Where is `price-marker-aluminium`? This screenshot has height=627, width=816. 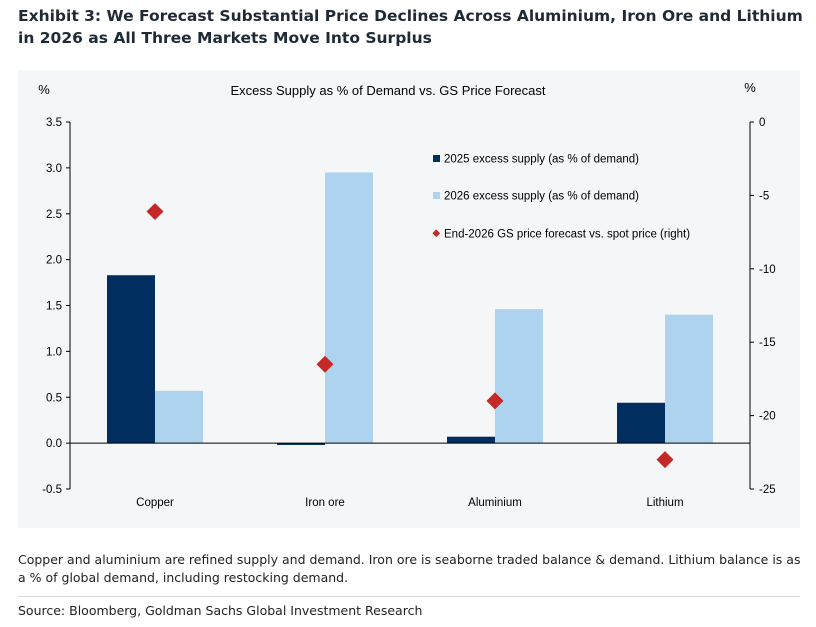
price-marker-aluminium is located at coordinates (495, 401).